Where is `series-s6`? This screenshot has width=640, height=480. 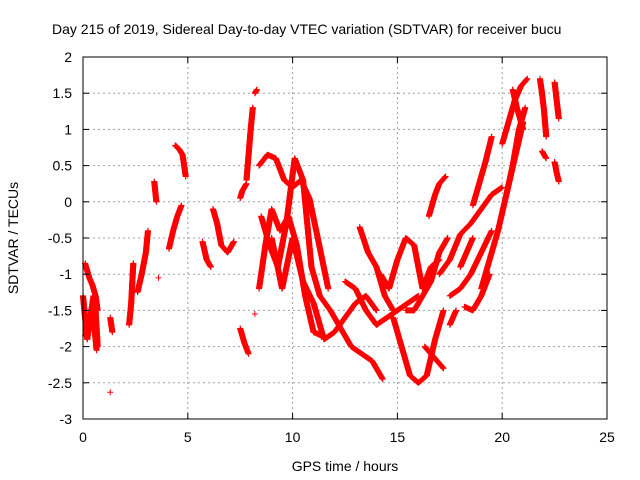
series-s6 is located at coordinates (131, 294).